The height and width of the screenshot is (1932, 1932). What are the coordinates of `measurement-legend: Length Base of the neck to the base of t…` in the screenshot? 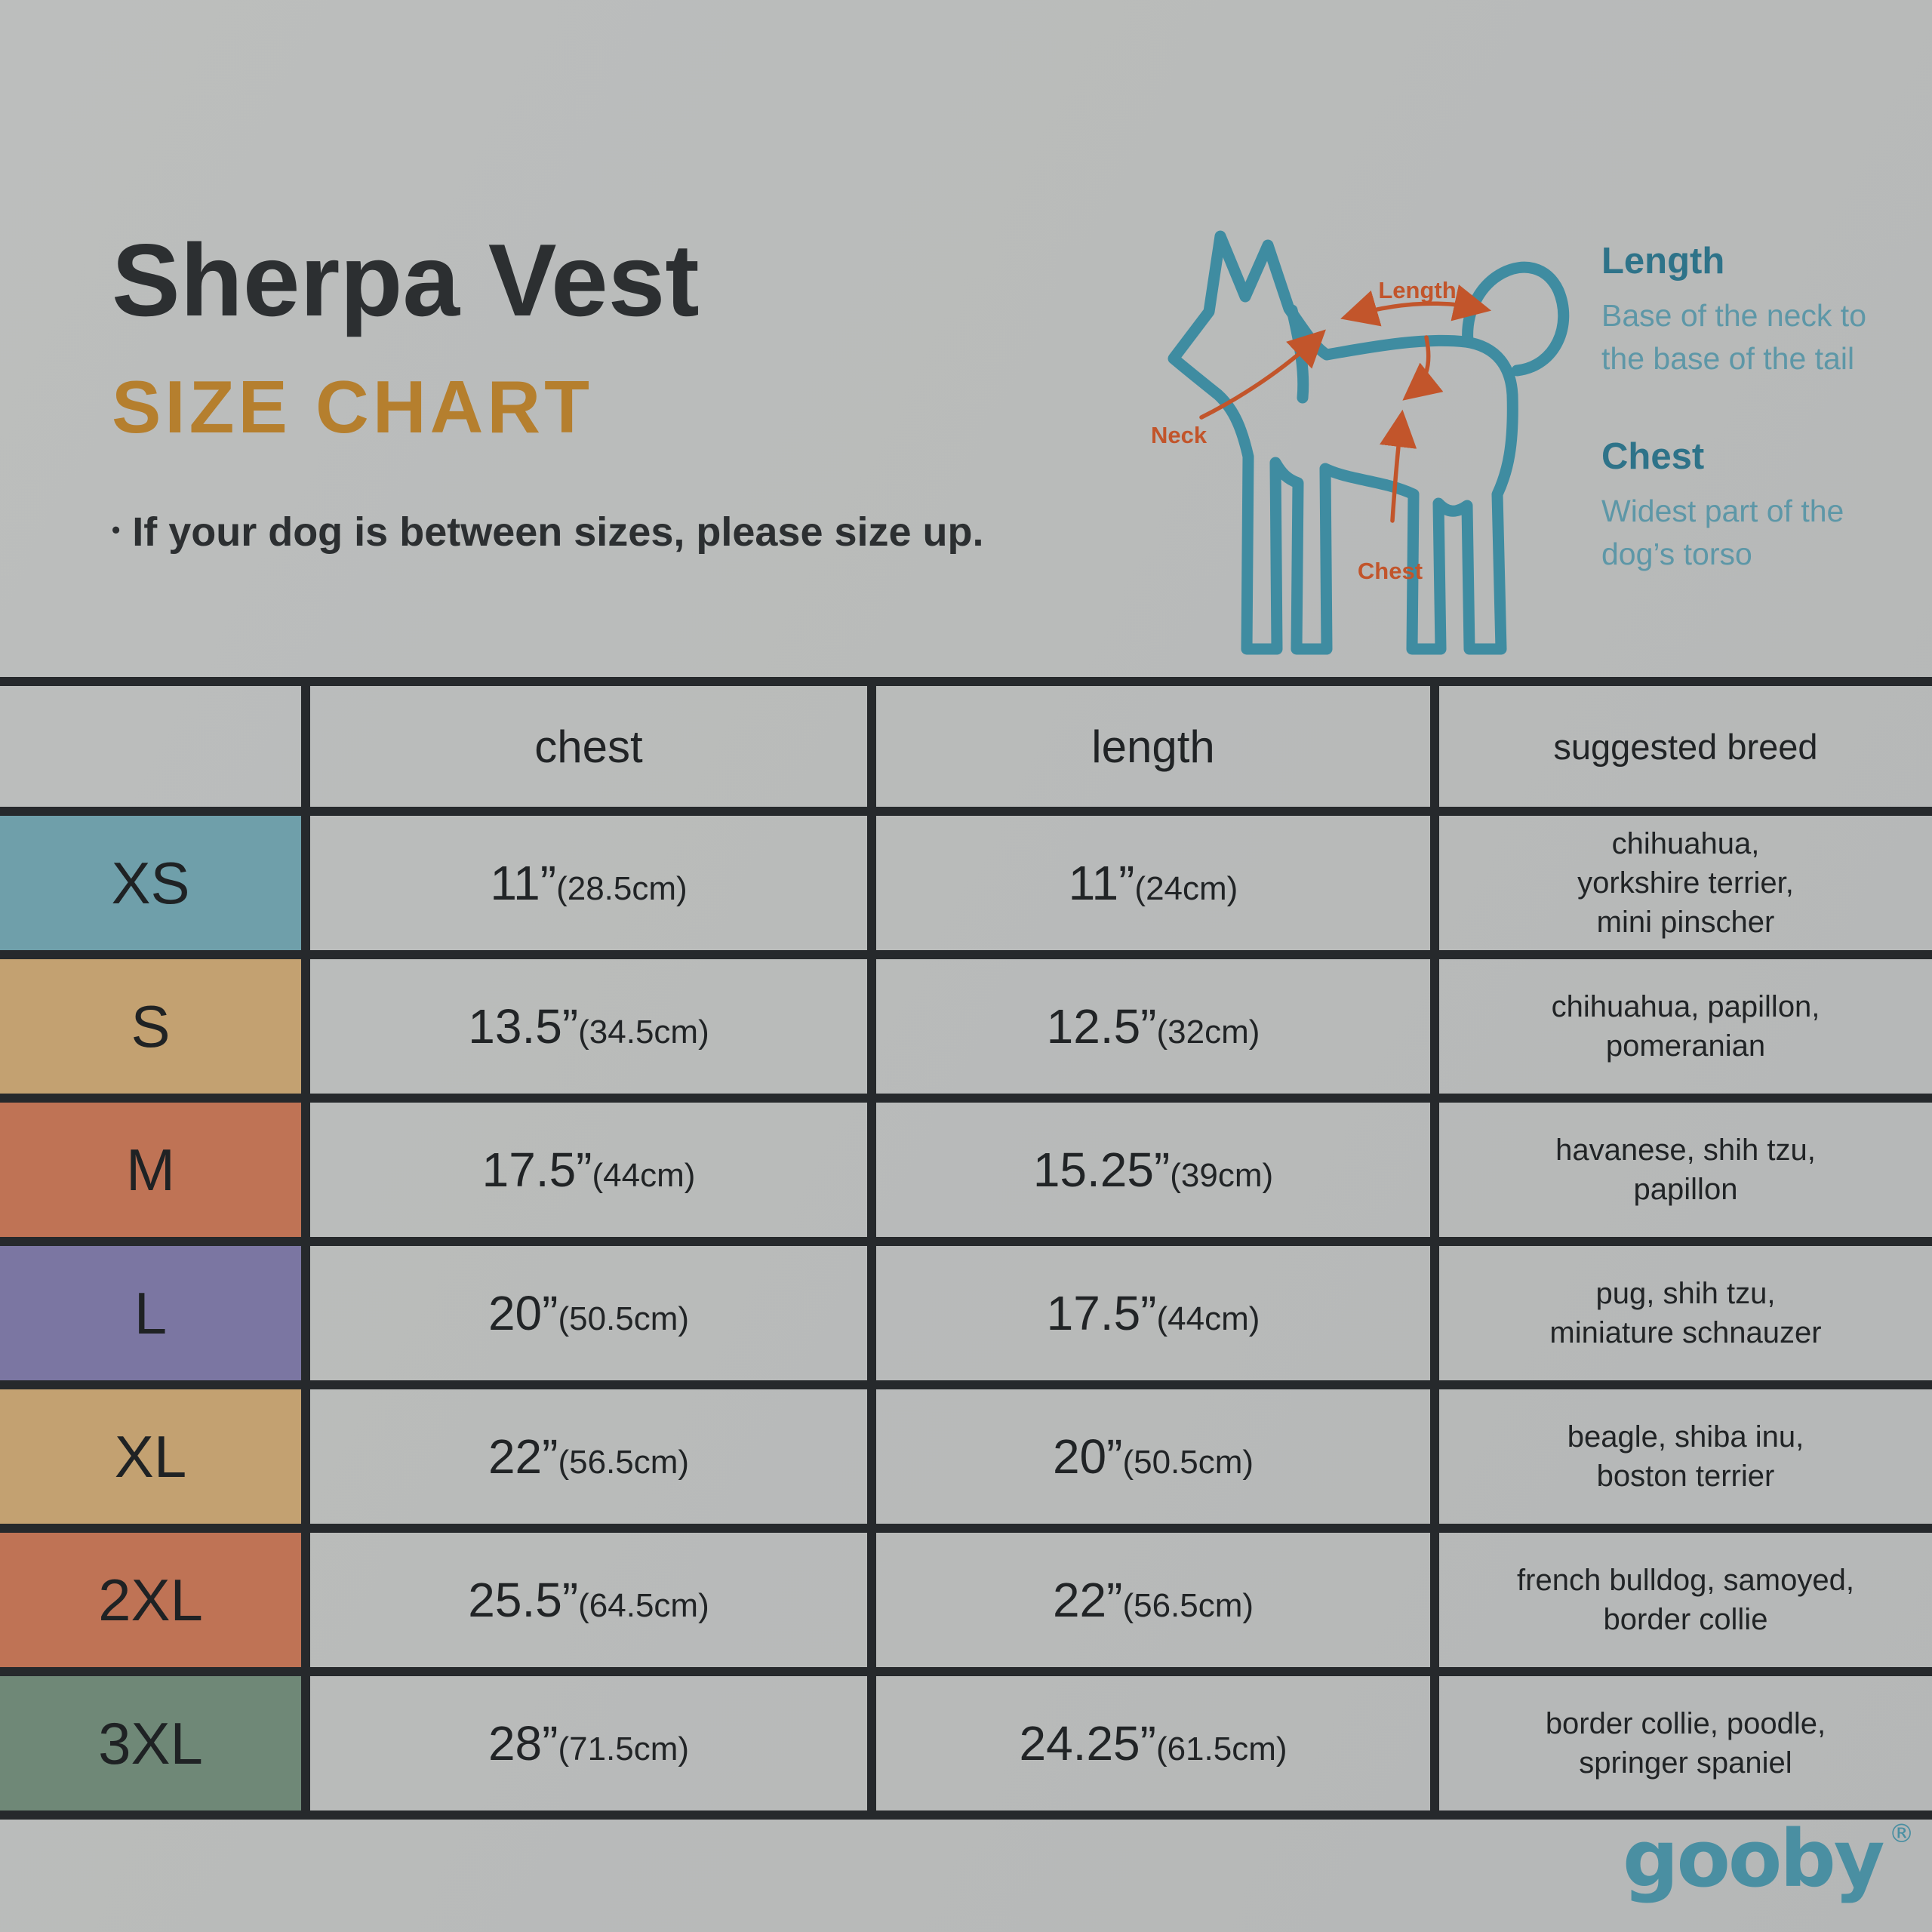 It's located at (1766, 407).